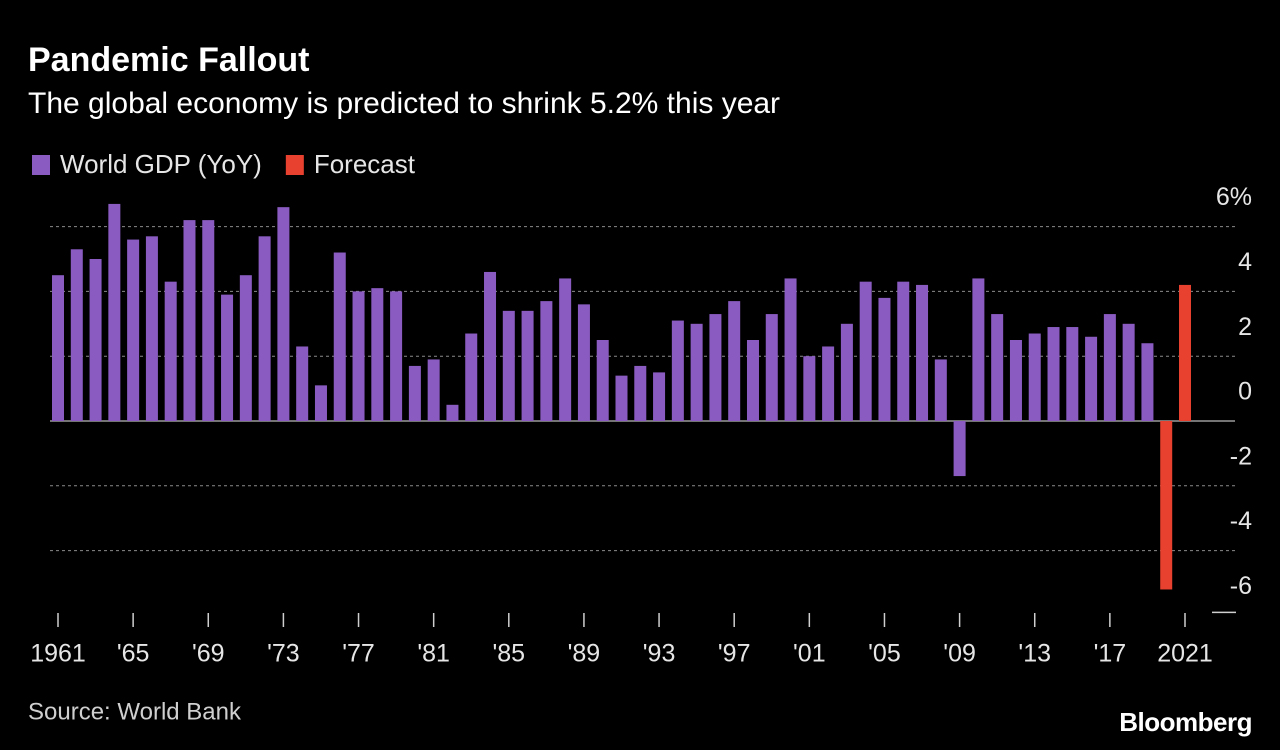 This screenshot has width=1280, height=750. What do you see at coordinates (1245, 392) in the screenshot?
I see `y-tick-label: 0` at bounding box center [1245, 392].